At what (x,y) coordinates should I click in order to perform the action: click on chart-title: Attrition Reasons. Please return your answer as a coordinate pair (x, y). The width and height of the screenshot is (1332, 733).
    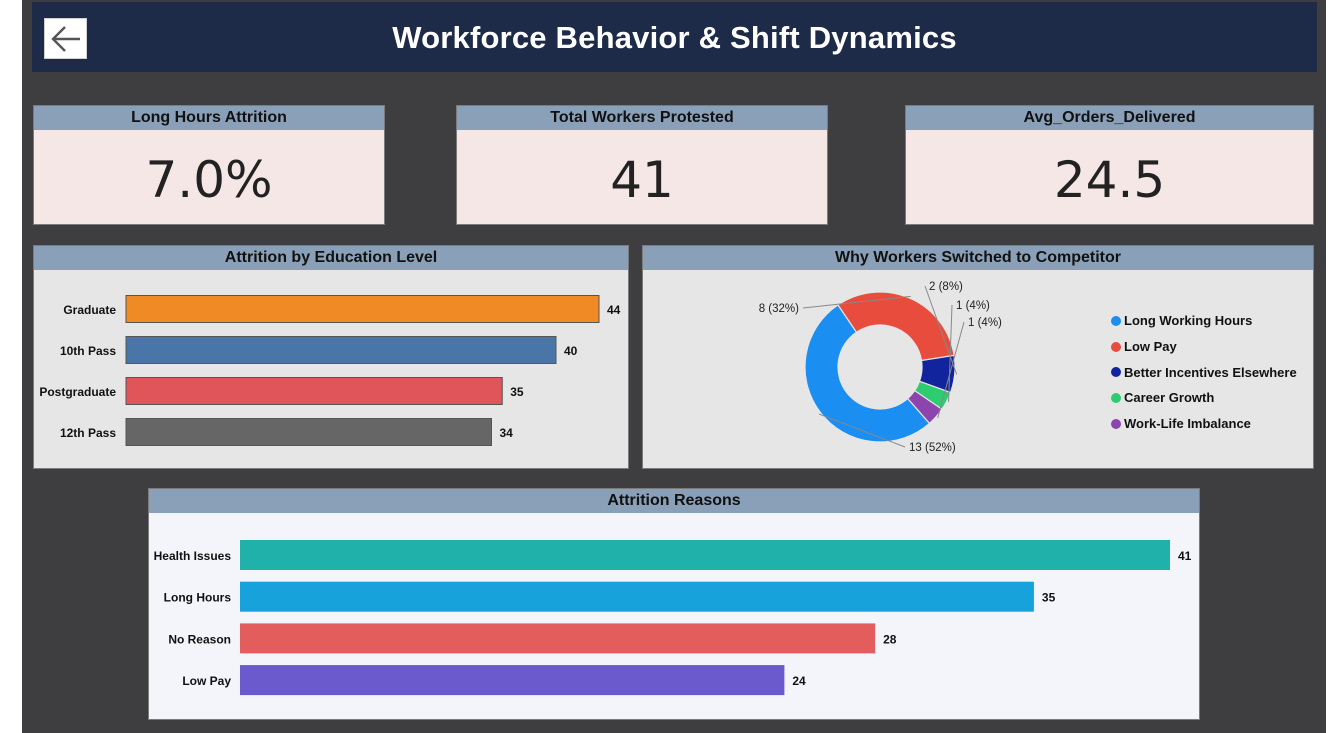
    Looking at the image, I should click on (674, 501).